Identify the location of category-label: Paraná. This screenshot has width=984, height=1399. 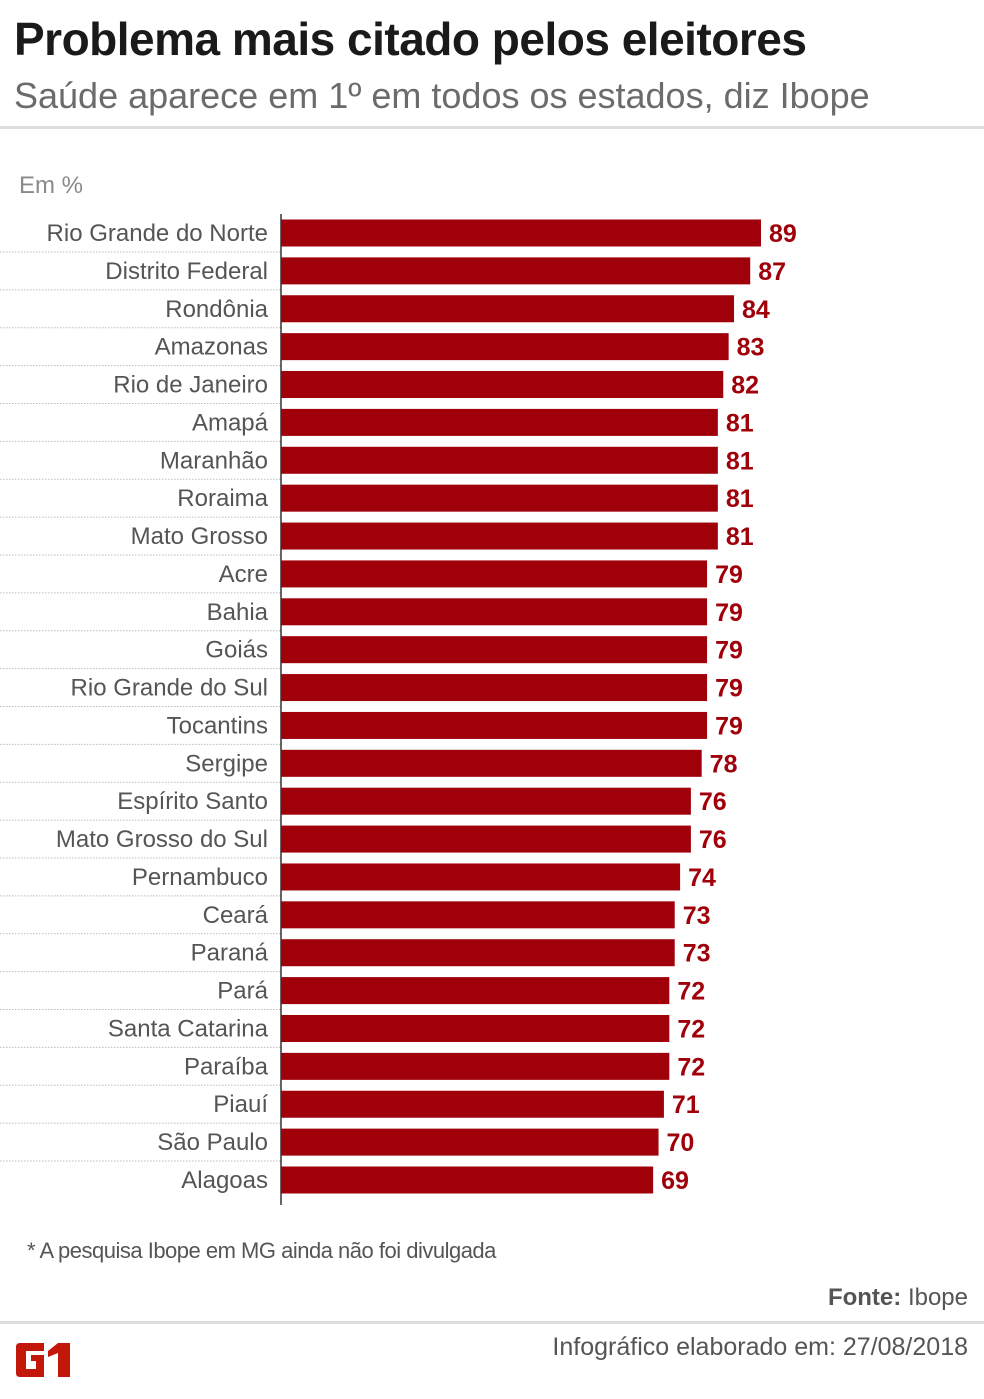
(230, 953).